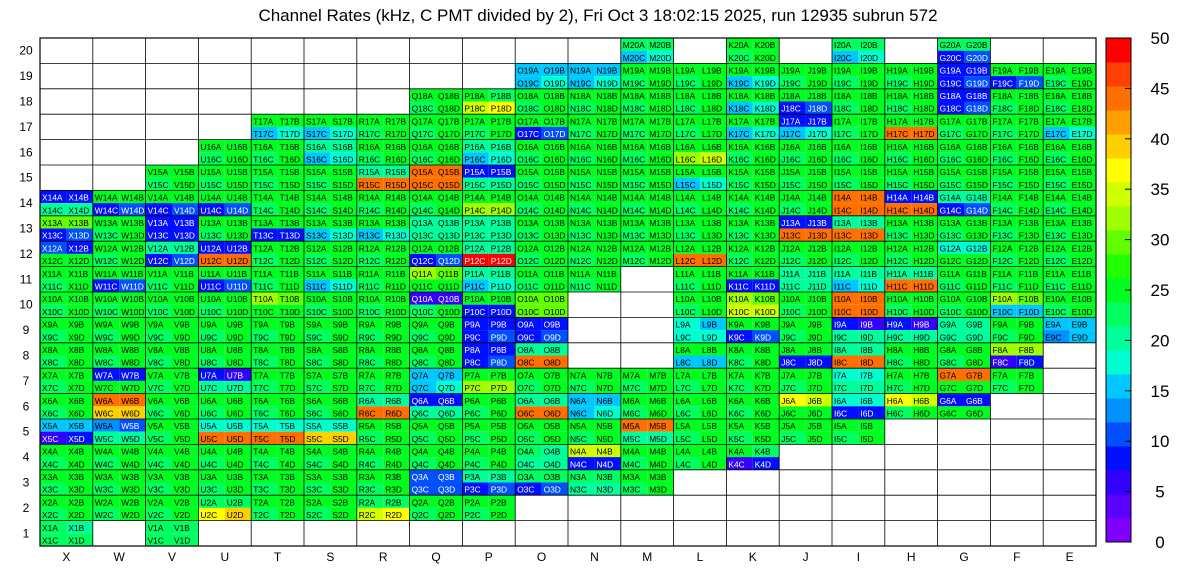 This screenshot has height=572, width=1196. What do you see at coordinates (843, 312) in the screenshot?
I see `cell-label-I10C: I10C` at bounding box center [843, 312].